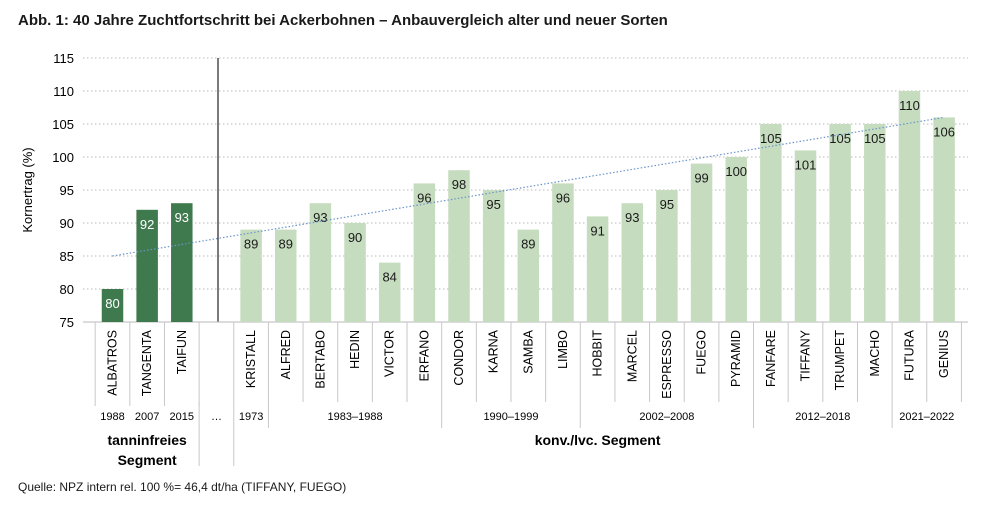 The width and height of the screenshot is (1000, 510). Describe the element at coordinates (563, 349) in the screenshot. I see `category-label: LIMBO` at that location.